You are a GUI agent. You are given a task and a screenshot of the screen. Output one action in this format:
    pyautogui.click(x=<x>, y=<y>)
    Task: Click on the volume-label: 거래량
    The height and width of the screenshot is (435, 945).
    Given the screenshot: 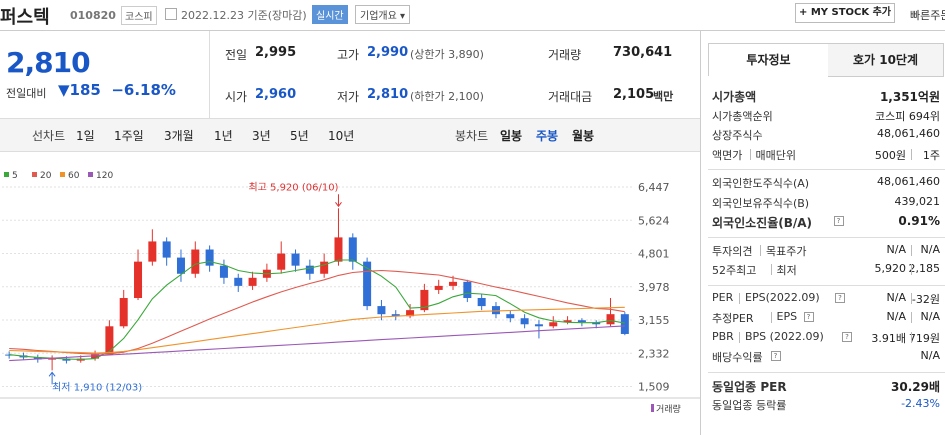 What is the action you would take?
    pyautogui.click(x=668, y=409)
    